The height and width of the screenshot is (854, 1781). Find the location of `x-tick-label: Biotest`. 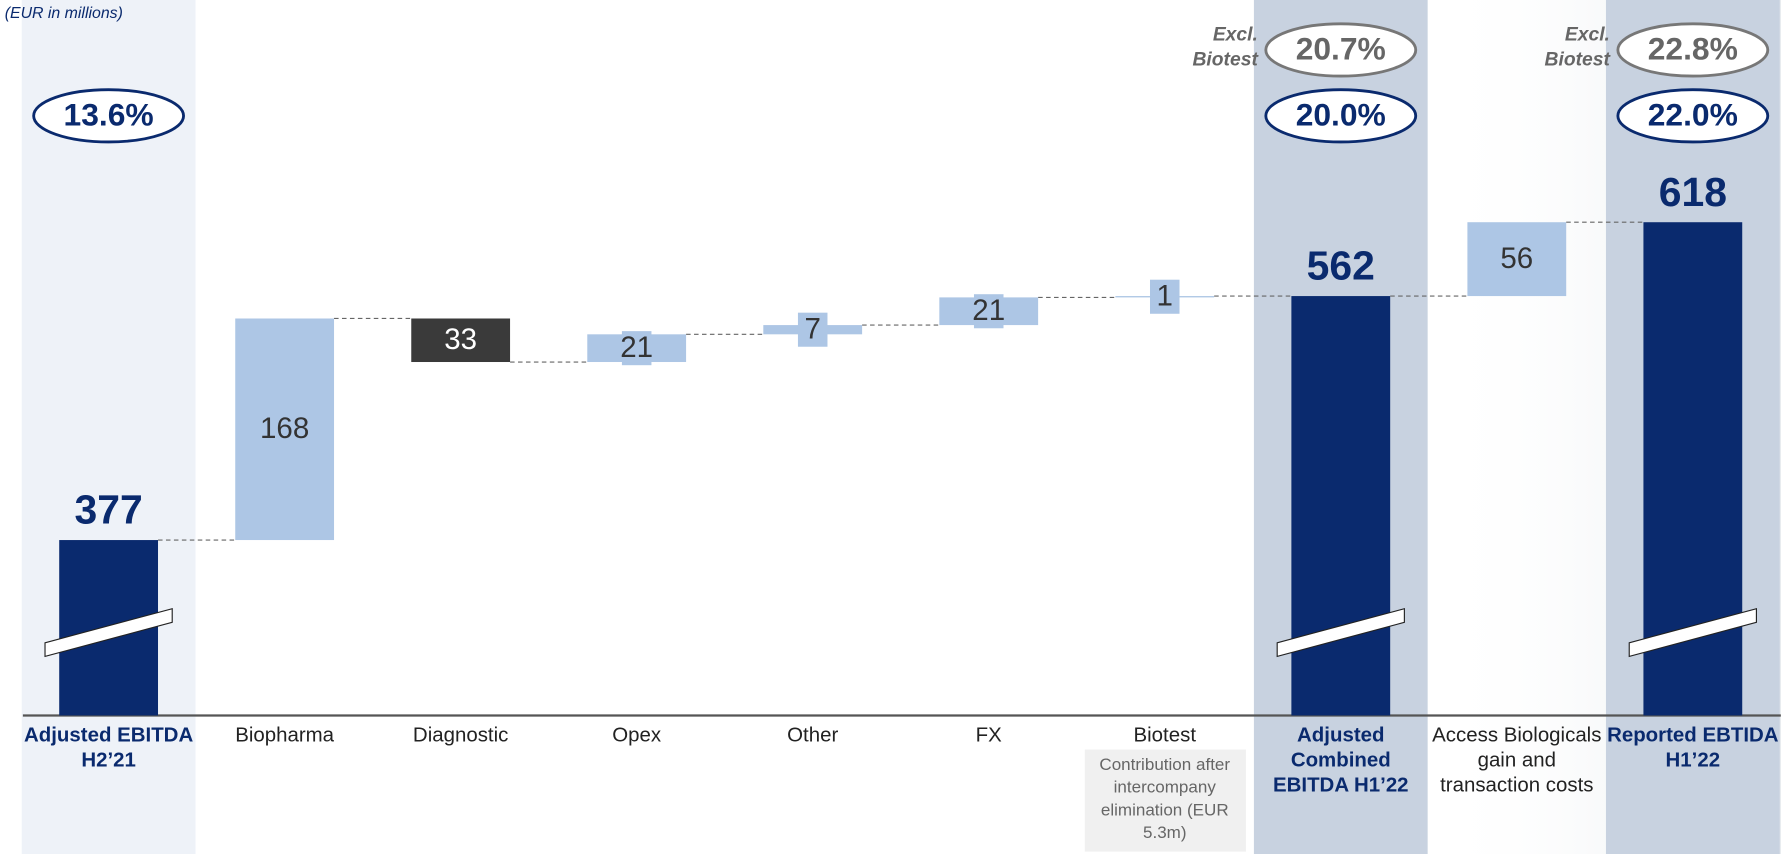

x-tick-label: Biotest is located at coordinates (1165, 735).